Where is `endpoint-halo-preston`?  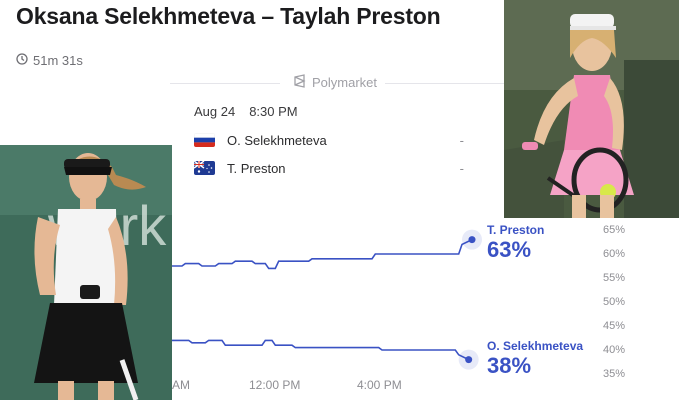
endpoint-halo-preston is located at coordinates (472, 239).